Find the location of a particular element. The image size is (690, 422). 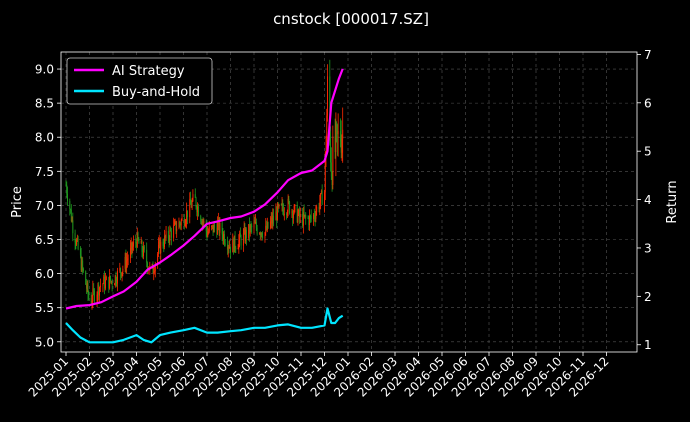

price-axis-label: Price is located at coordinates (17, 202).